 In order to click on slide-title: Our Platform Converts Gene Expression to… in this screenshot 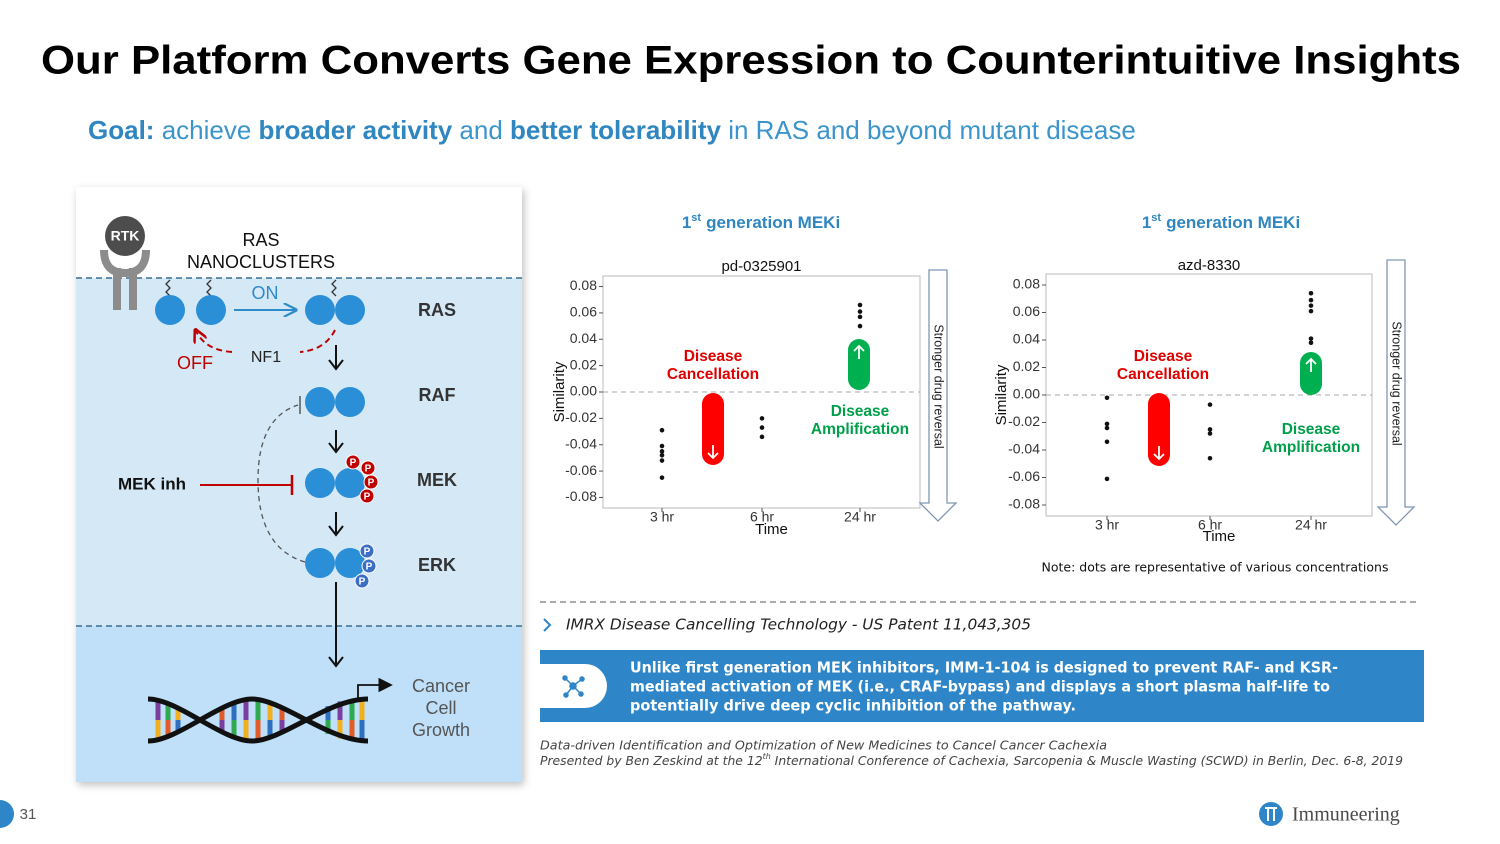, I will do `click(751, 61)`.